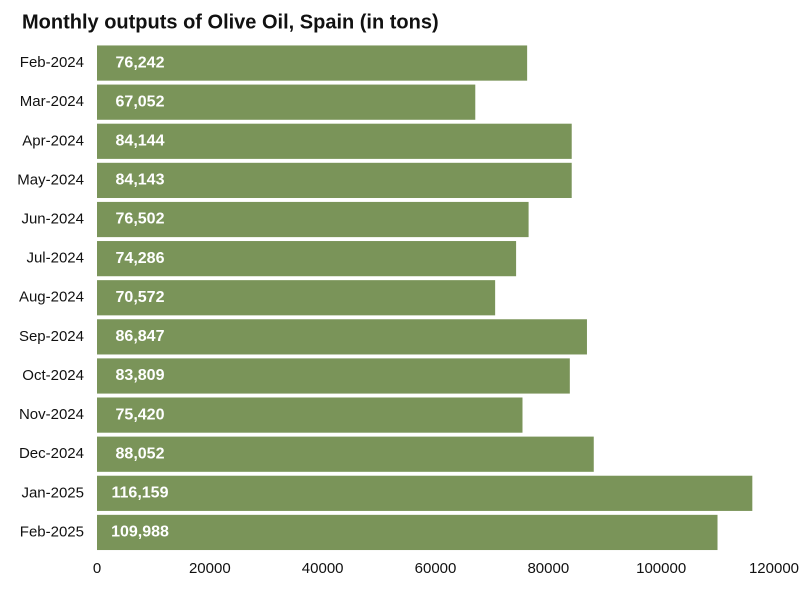  I want to click on y-tick-label: Apr-2024, so click(53, 140).